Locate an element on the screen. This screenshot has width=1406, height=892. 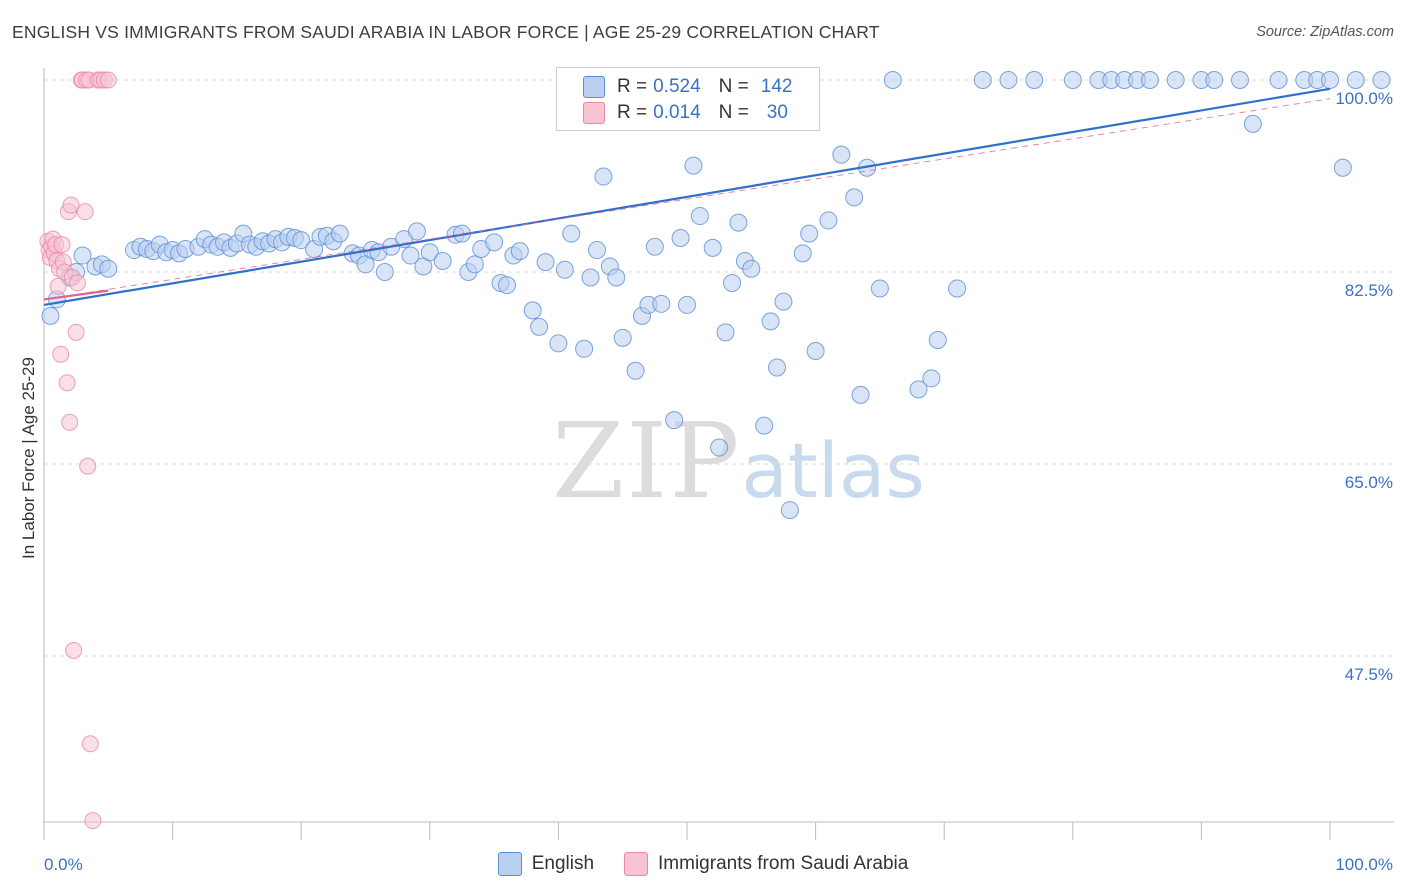
saudi-legend-swatch is located at coordinates (636, 864).